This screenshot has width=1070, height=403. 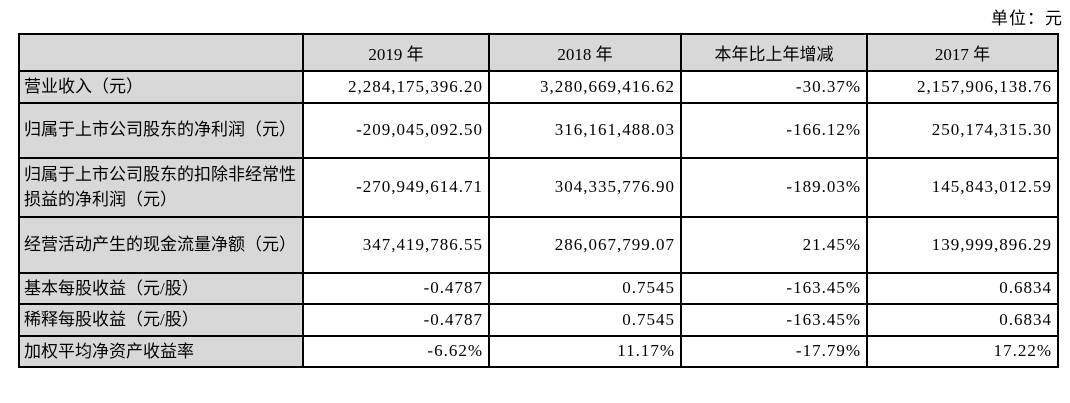 I want to click on value-cell-2017: 139,999,896.29, so click(x=962, y=244).